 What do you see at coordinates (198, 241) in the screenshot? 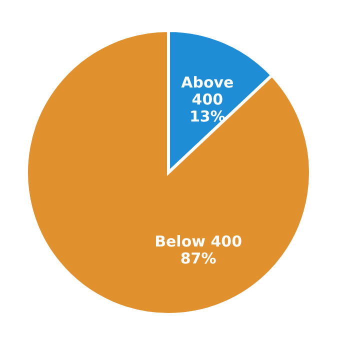
I see `slice-label: Below 400` at bounding box center [198, 241].